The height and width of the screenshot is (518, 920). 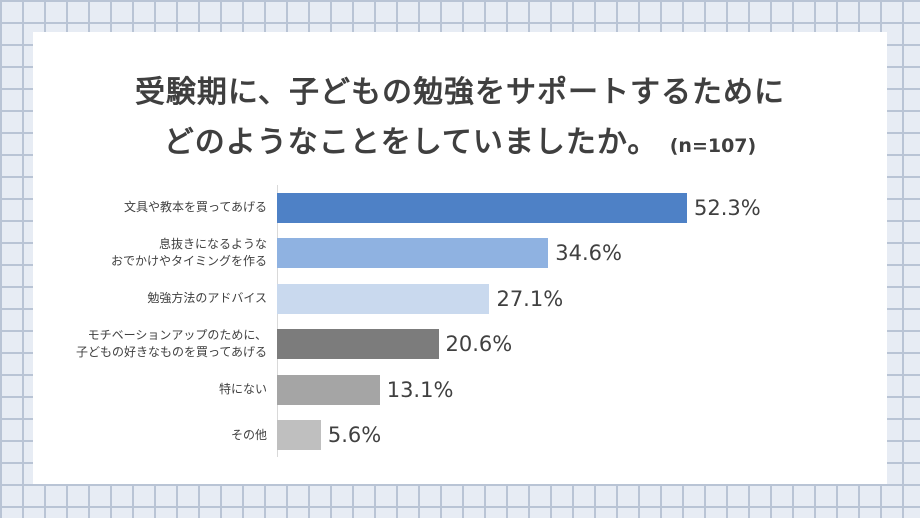 I want to click on category-label: その他, so click(x=248, y=434).